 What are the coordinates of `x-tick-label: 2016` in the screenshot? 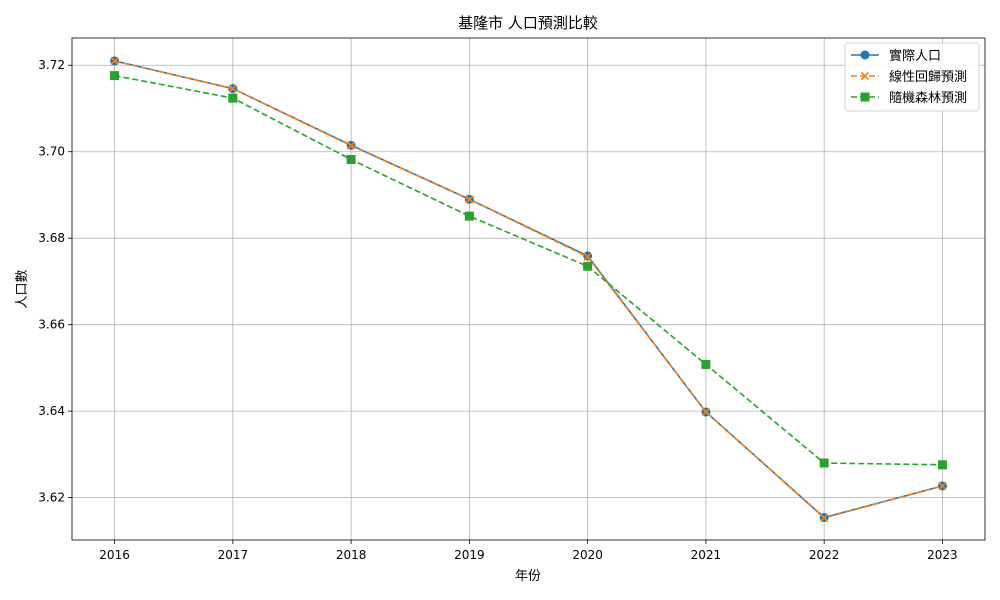 It's located at (114, 555).